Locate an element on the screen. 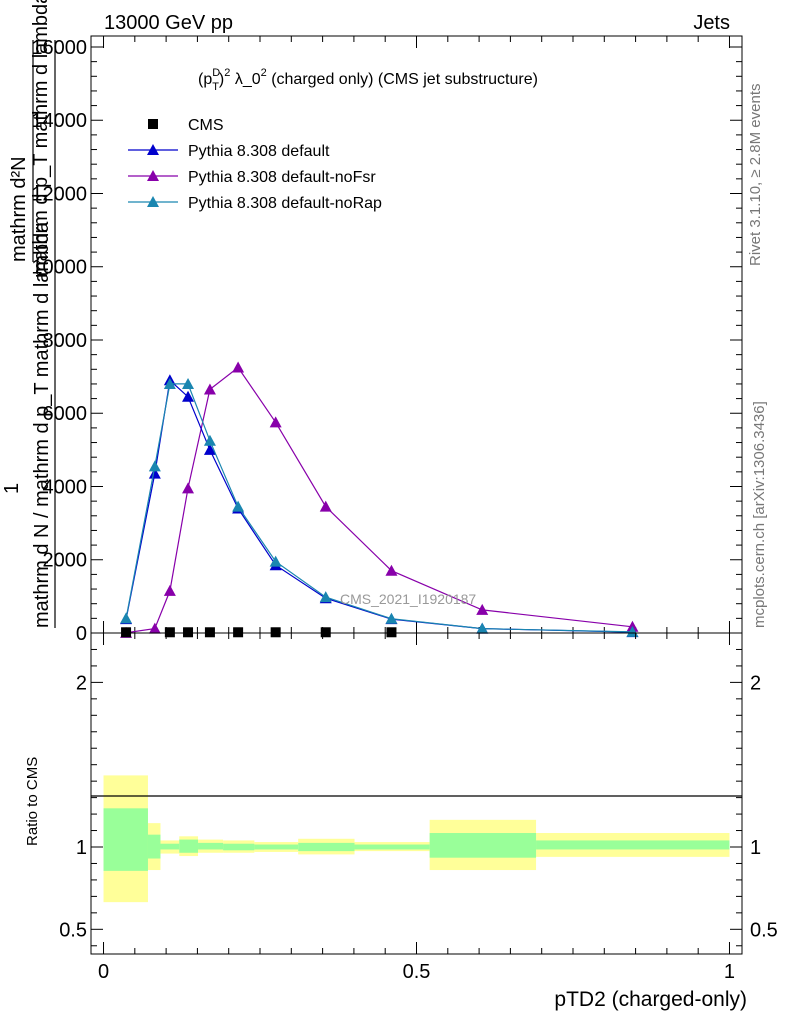  legend-label-default: Pythia 8.308 default is located at coordinates (259, 151).